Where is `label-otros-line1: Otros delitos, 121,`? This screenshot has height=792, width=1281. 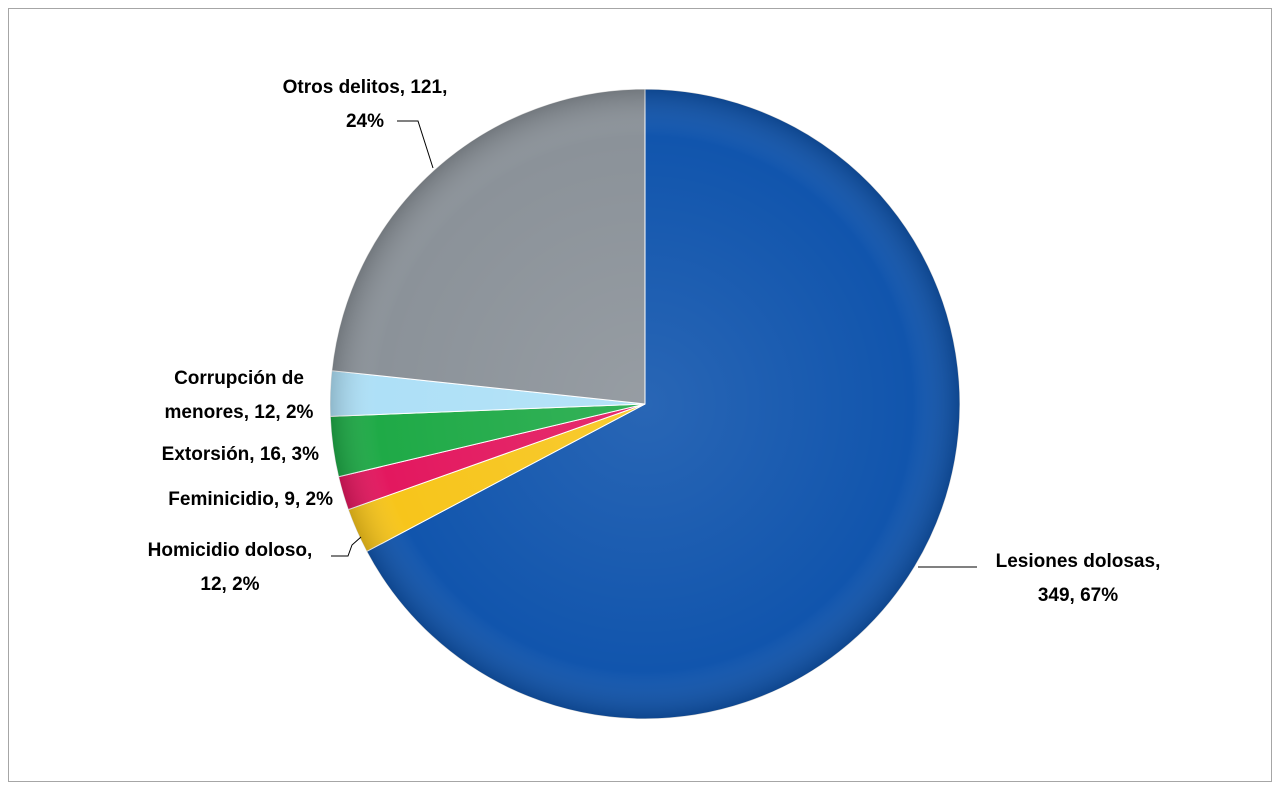
label-otros-line1: Otros delitos, 121, is located at coordinates (365, 87).